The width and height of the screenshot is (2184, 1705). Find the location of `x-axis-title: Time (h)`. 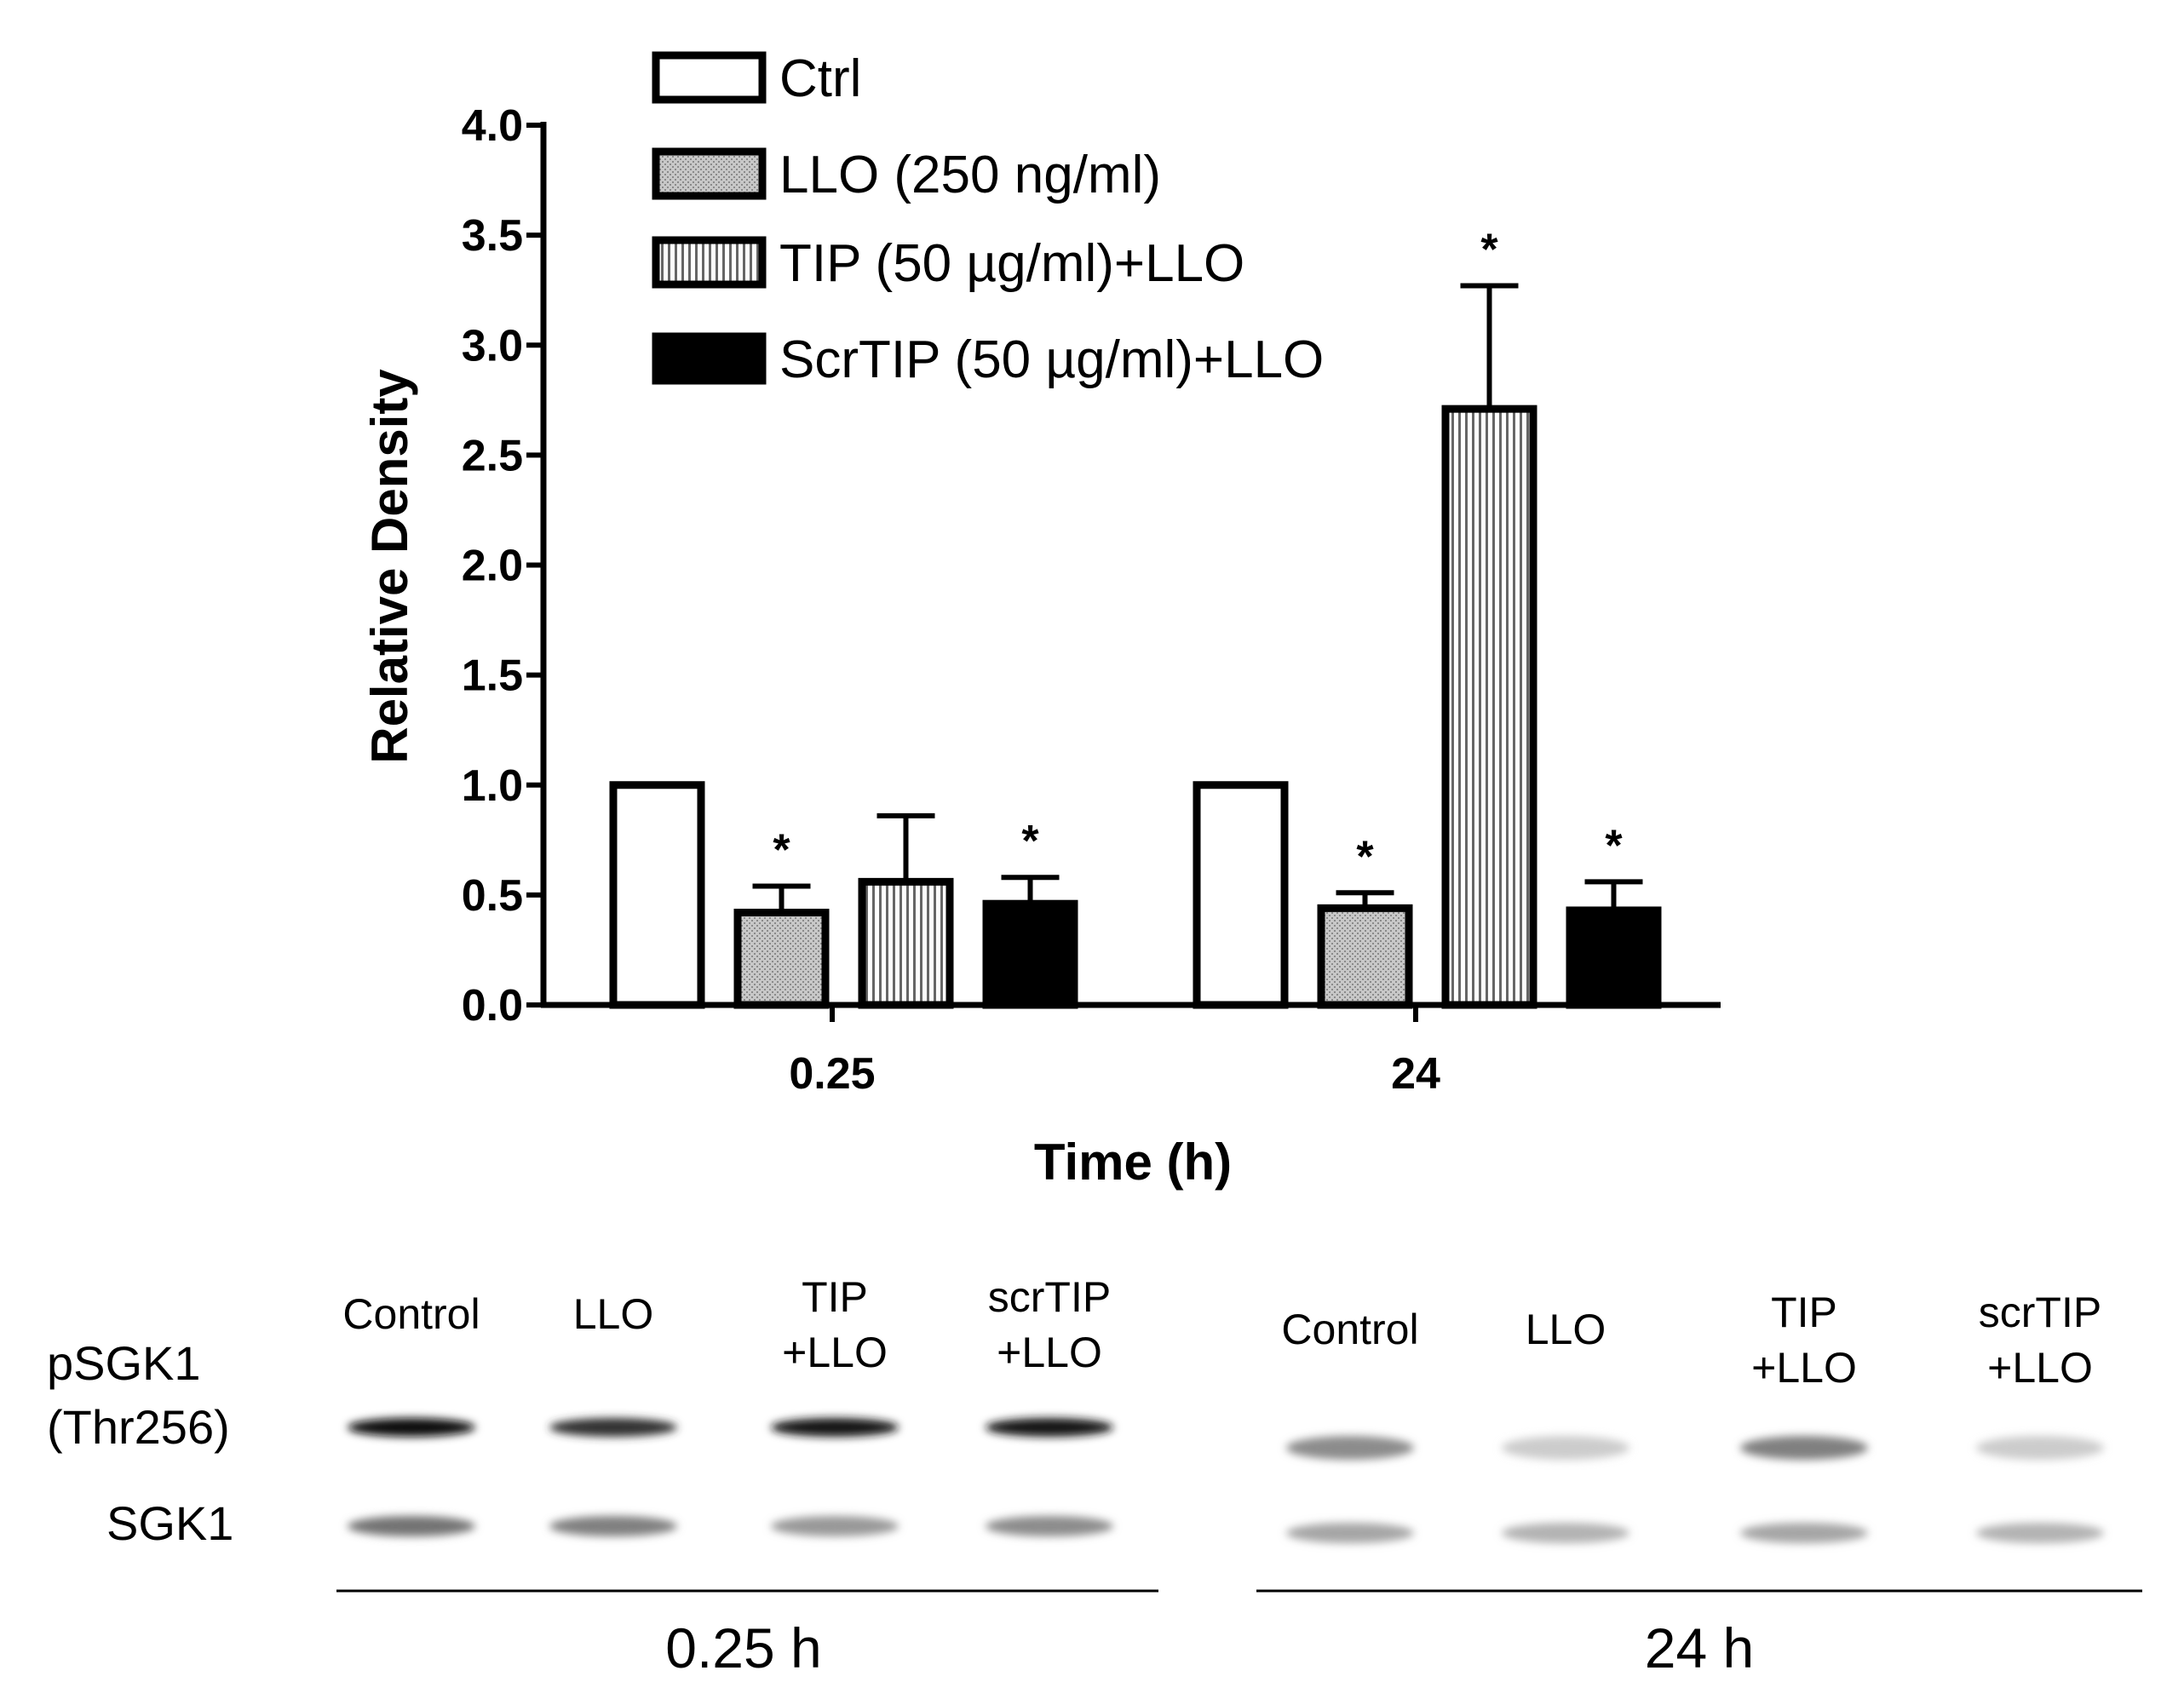

x-axis-title: Time (h) is located at coordinates (1133, 1162).